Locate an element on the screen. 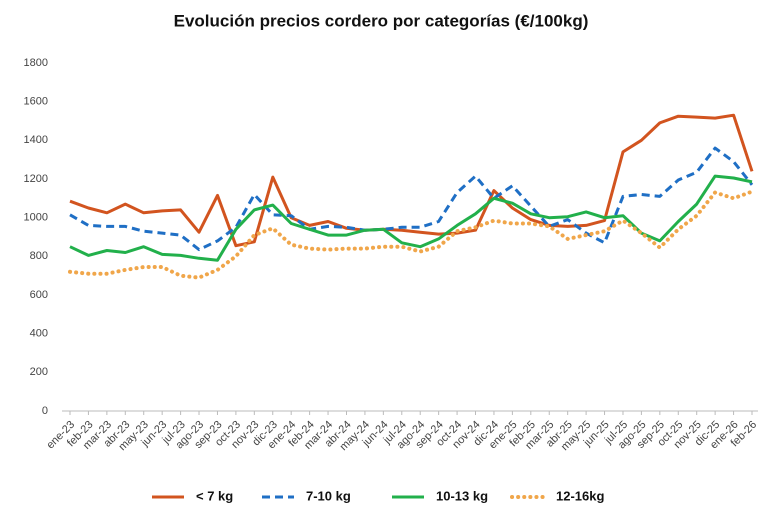 This screenshot has height=513, width=763. y-tick-label: 0 is located at coordinates (45, 411).